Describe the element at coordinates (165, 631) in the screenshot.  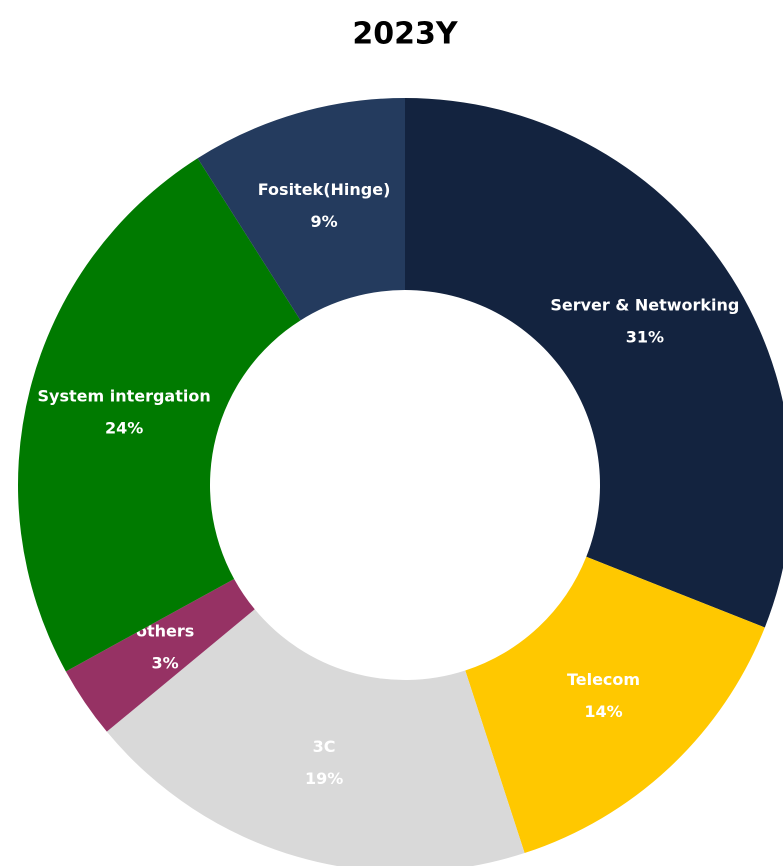
I see `slice-label: others` at that location.